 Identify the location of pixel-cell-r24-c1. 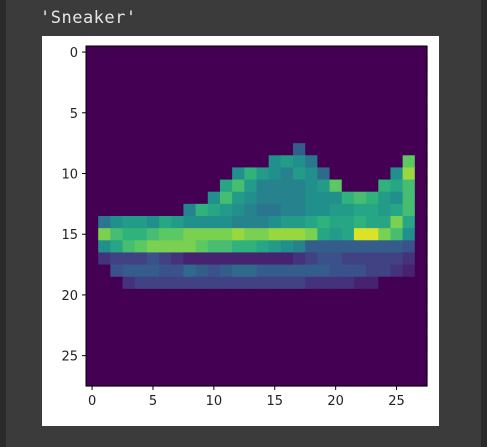
(104, 344).